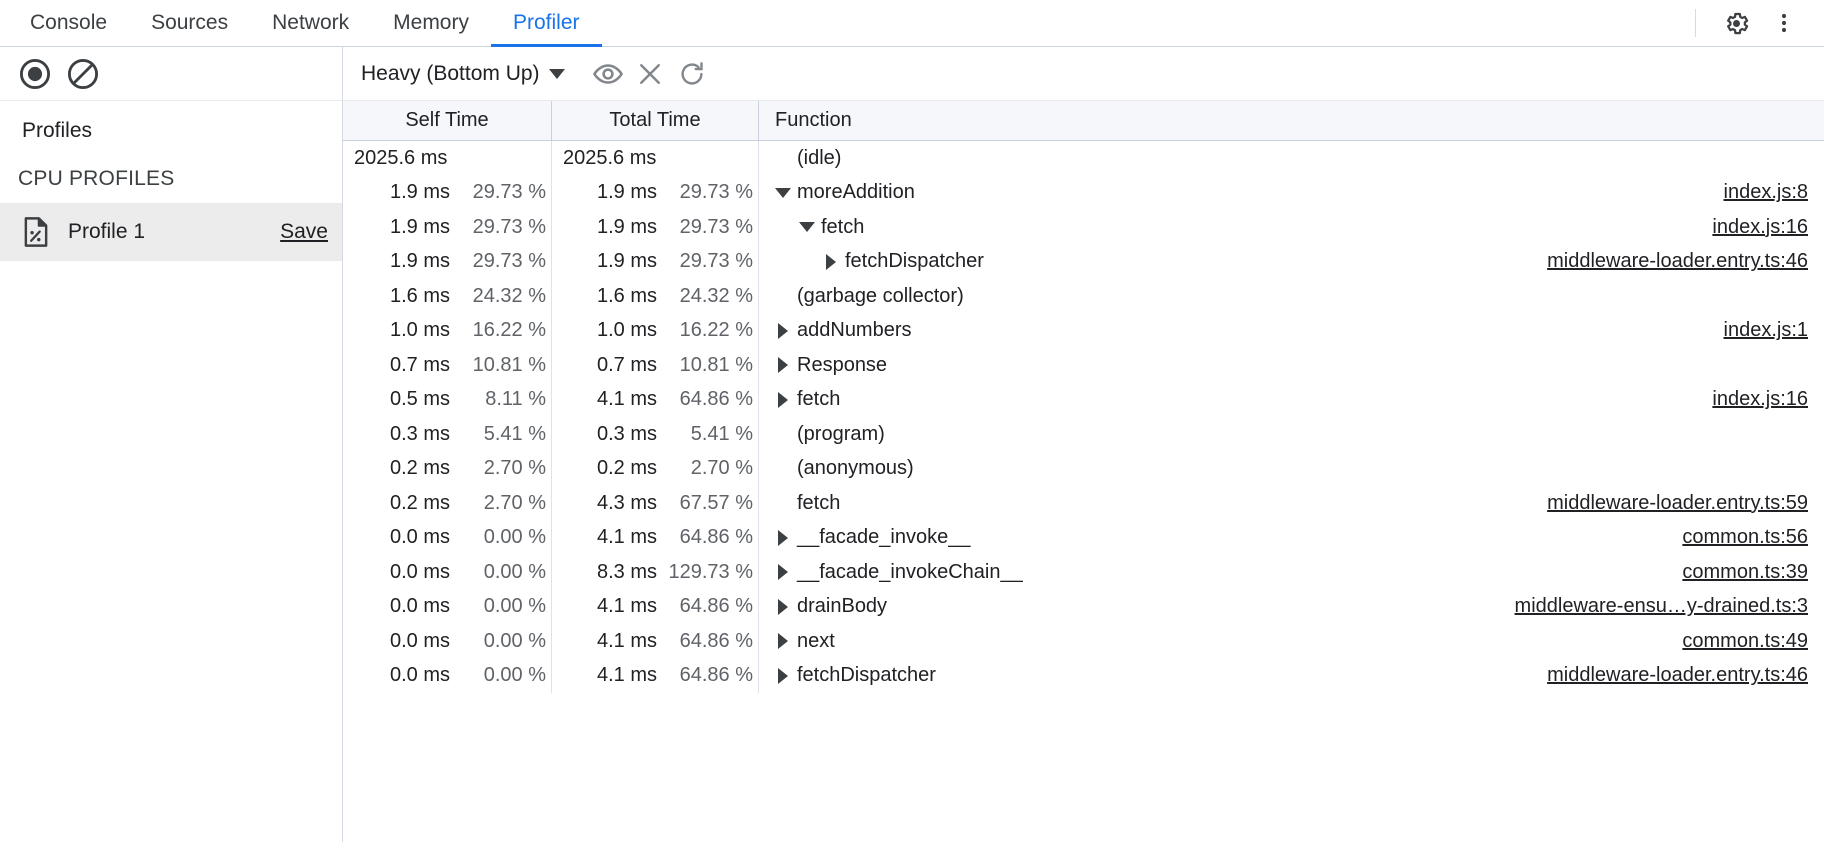 The image size is (1824, 842). Describe the element at coordinates (304, 231) in the screenshot. I see `save-profile-link: Save` at that location.